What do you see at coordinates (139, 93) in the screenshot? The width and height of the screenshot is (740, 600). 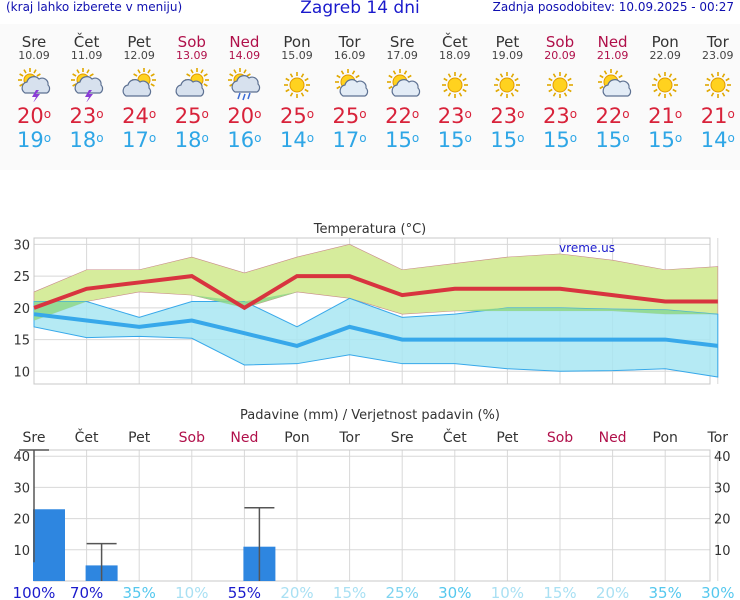 I see `day-column: Pet 12.09 24o 17o` at bounding box center [139, 93].